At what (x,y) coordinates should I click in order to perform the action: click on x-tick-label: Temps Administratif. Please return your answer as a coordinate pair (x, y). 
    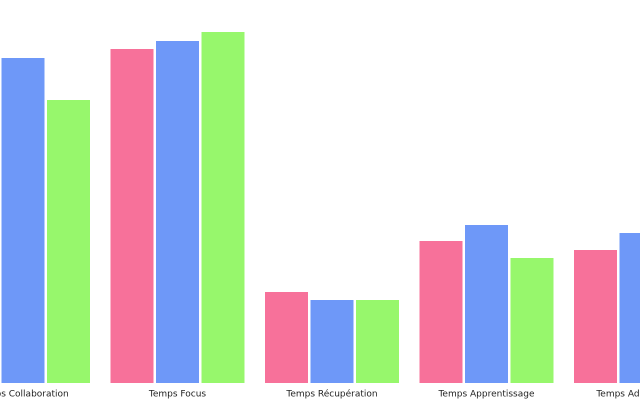
    Looking at the image, I should click on (617, 395).